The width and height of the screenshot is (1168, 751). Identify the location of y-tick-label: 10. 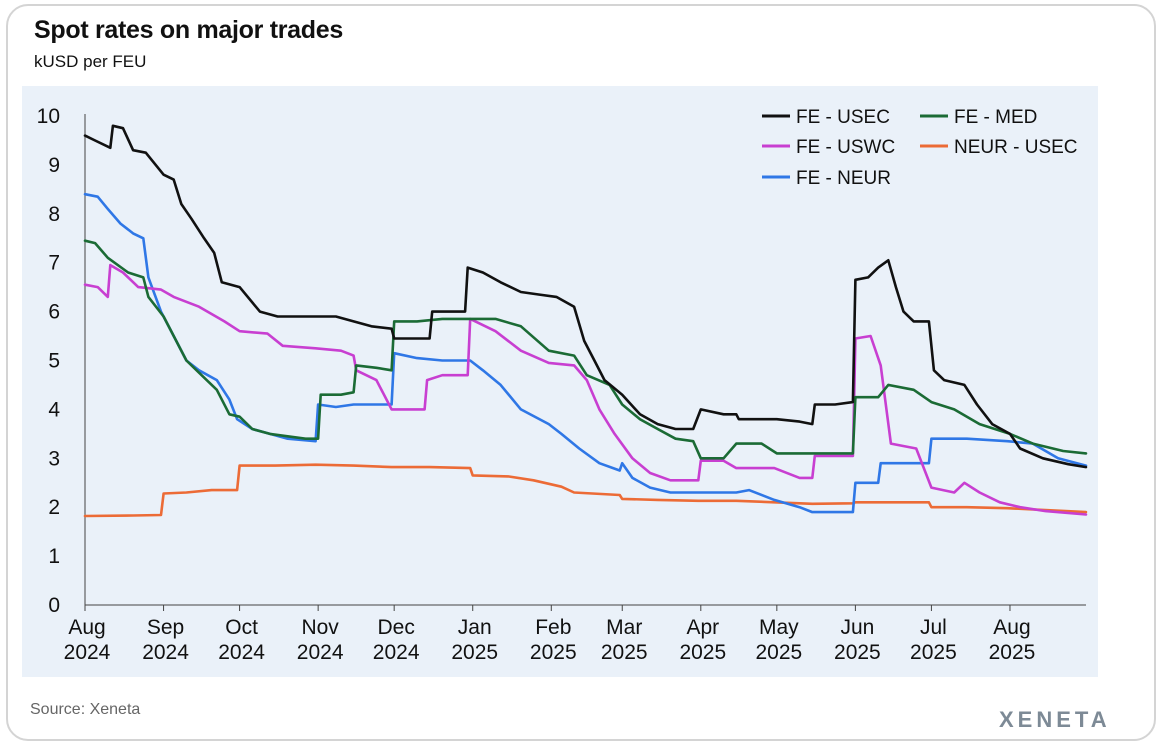
(48, 116).